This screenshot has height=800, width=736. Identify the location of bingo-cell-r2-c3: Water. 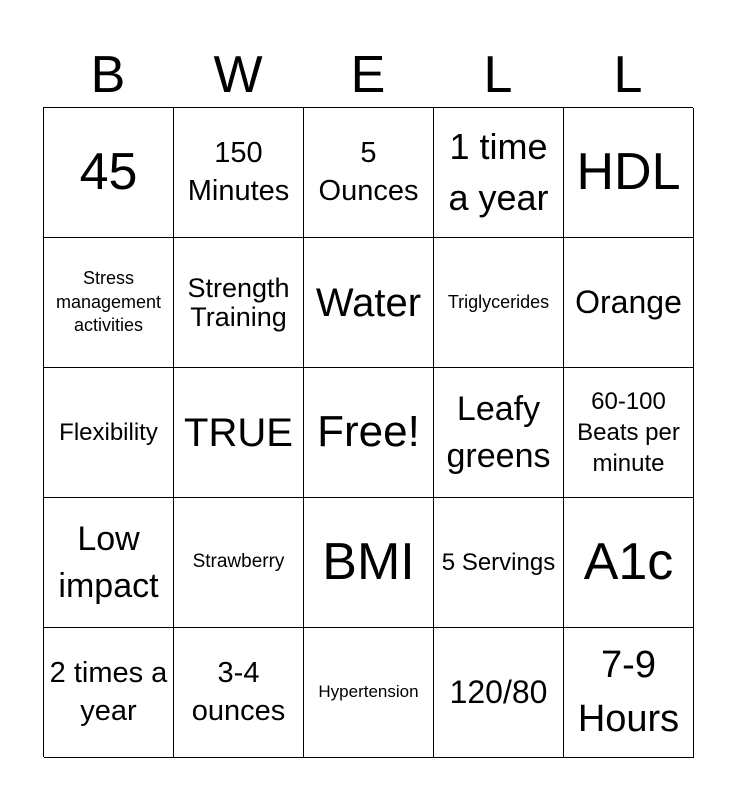
(369, 303).